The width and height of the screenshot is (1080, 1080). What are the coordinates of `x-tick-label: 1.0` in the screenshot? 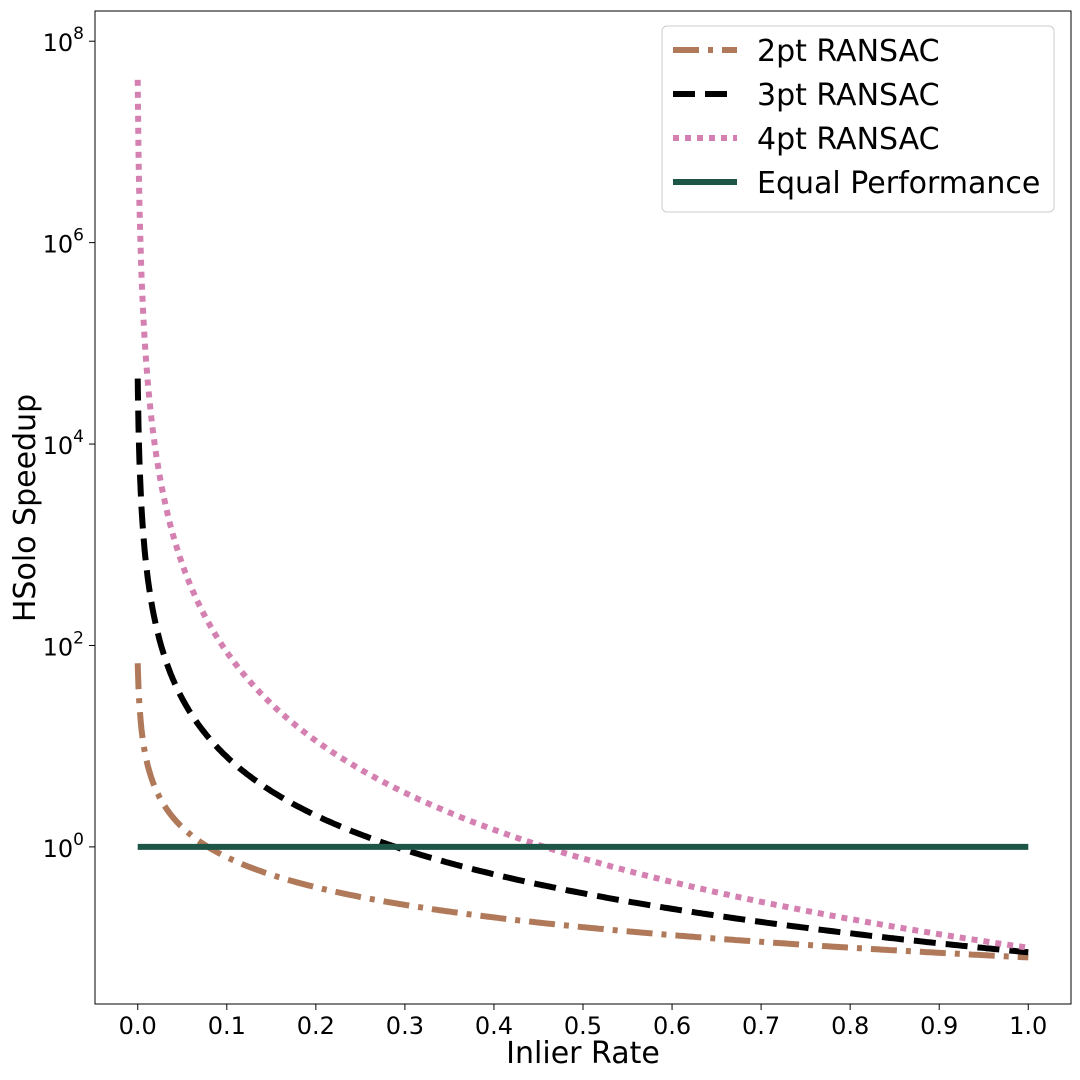 It's located at (1028, 1026).